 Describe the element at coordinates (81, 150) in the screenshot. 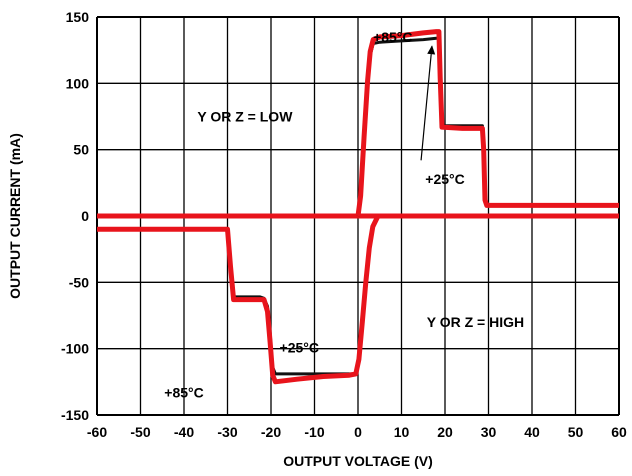

I see `y-tick-label: 50` at that location.